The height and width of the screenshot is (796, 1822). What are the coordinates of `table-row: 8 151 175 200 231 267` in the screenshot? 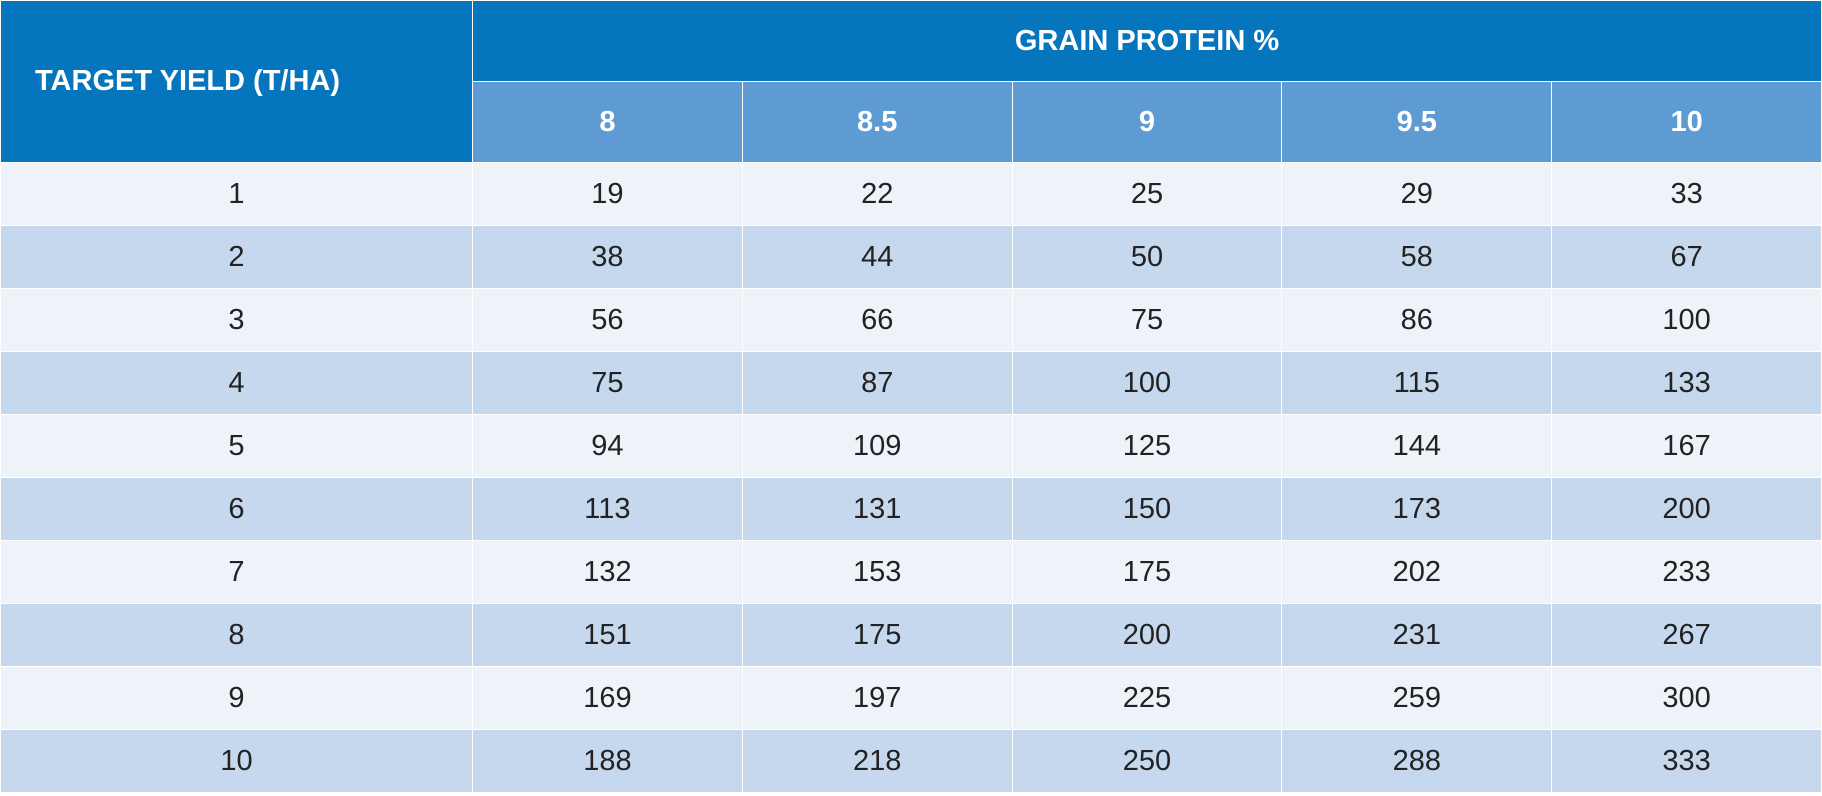 It's located at (911, 635).